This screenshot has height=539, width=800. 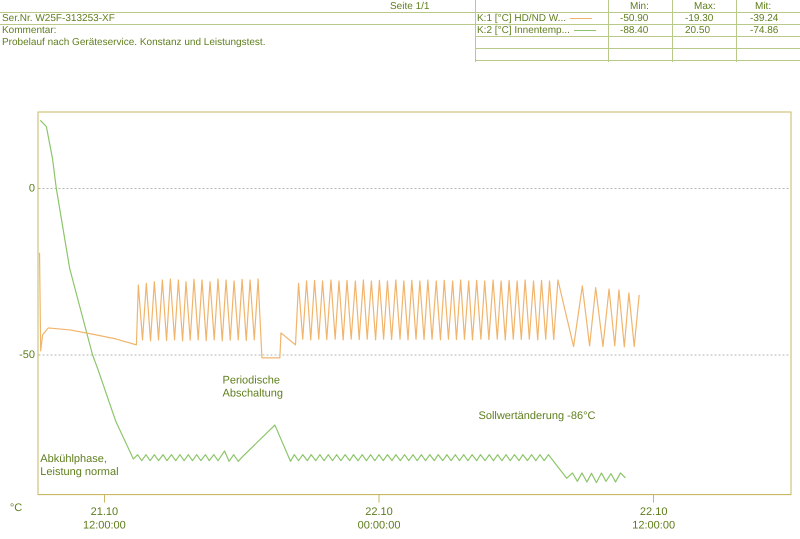 What do you see at coordinates (764, 18) in the screenshot?
I see `text: -39.24` at bounding box center [764, 18].